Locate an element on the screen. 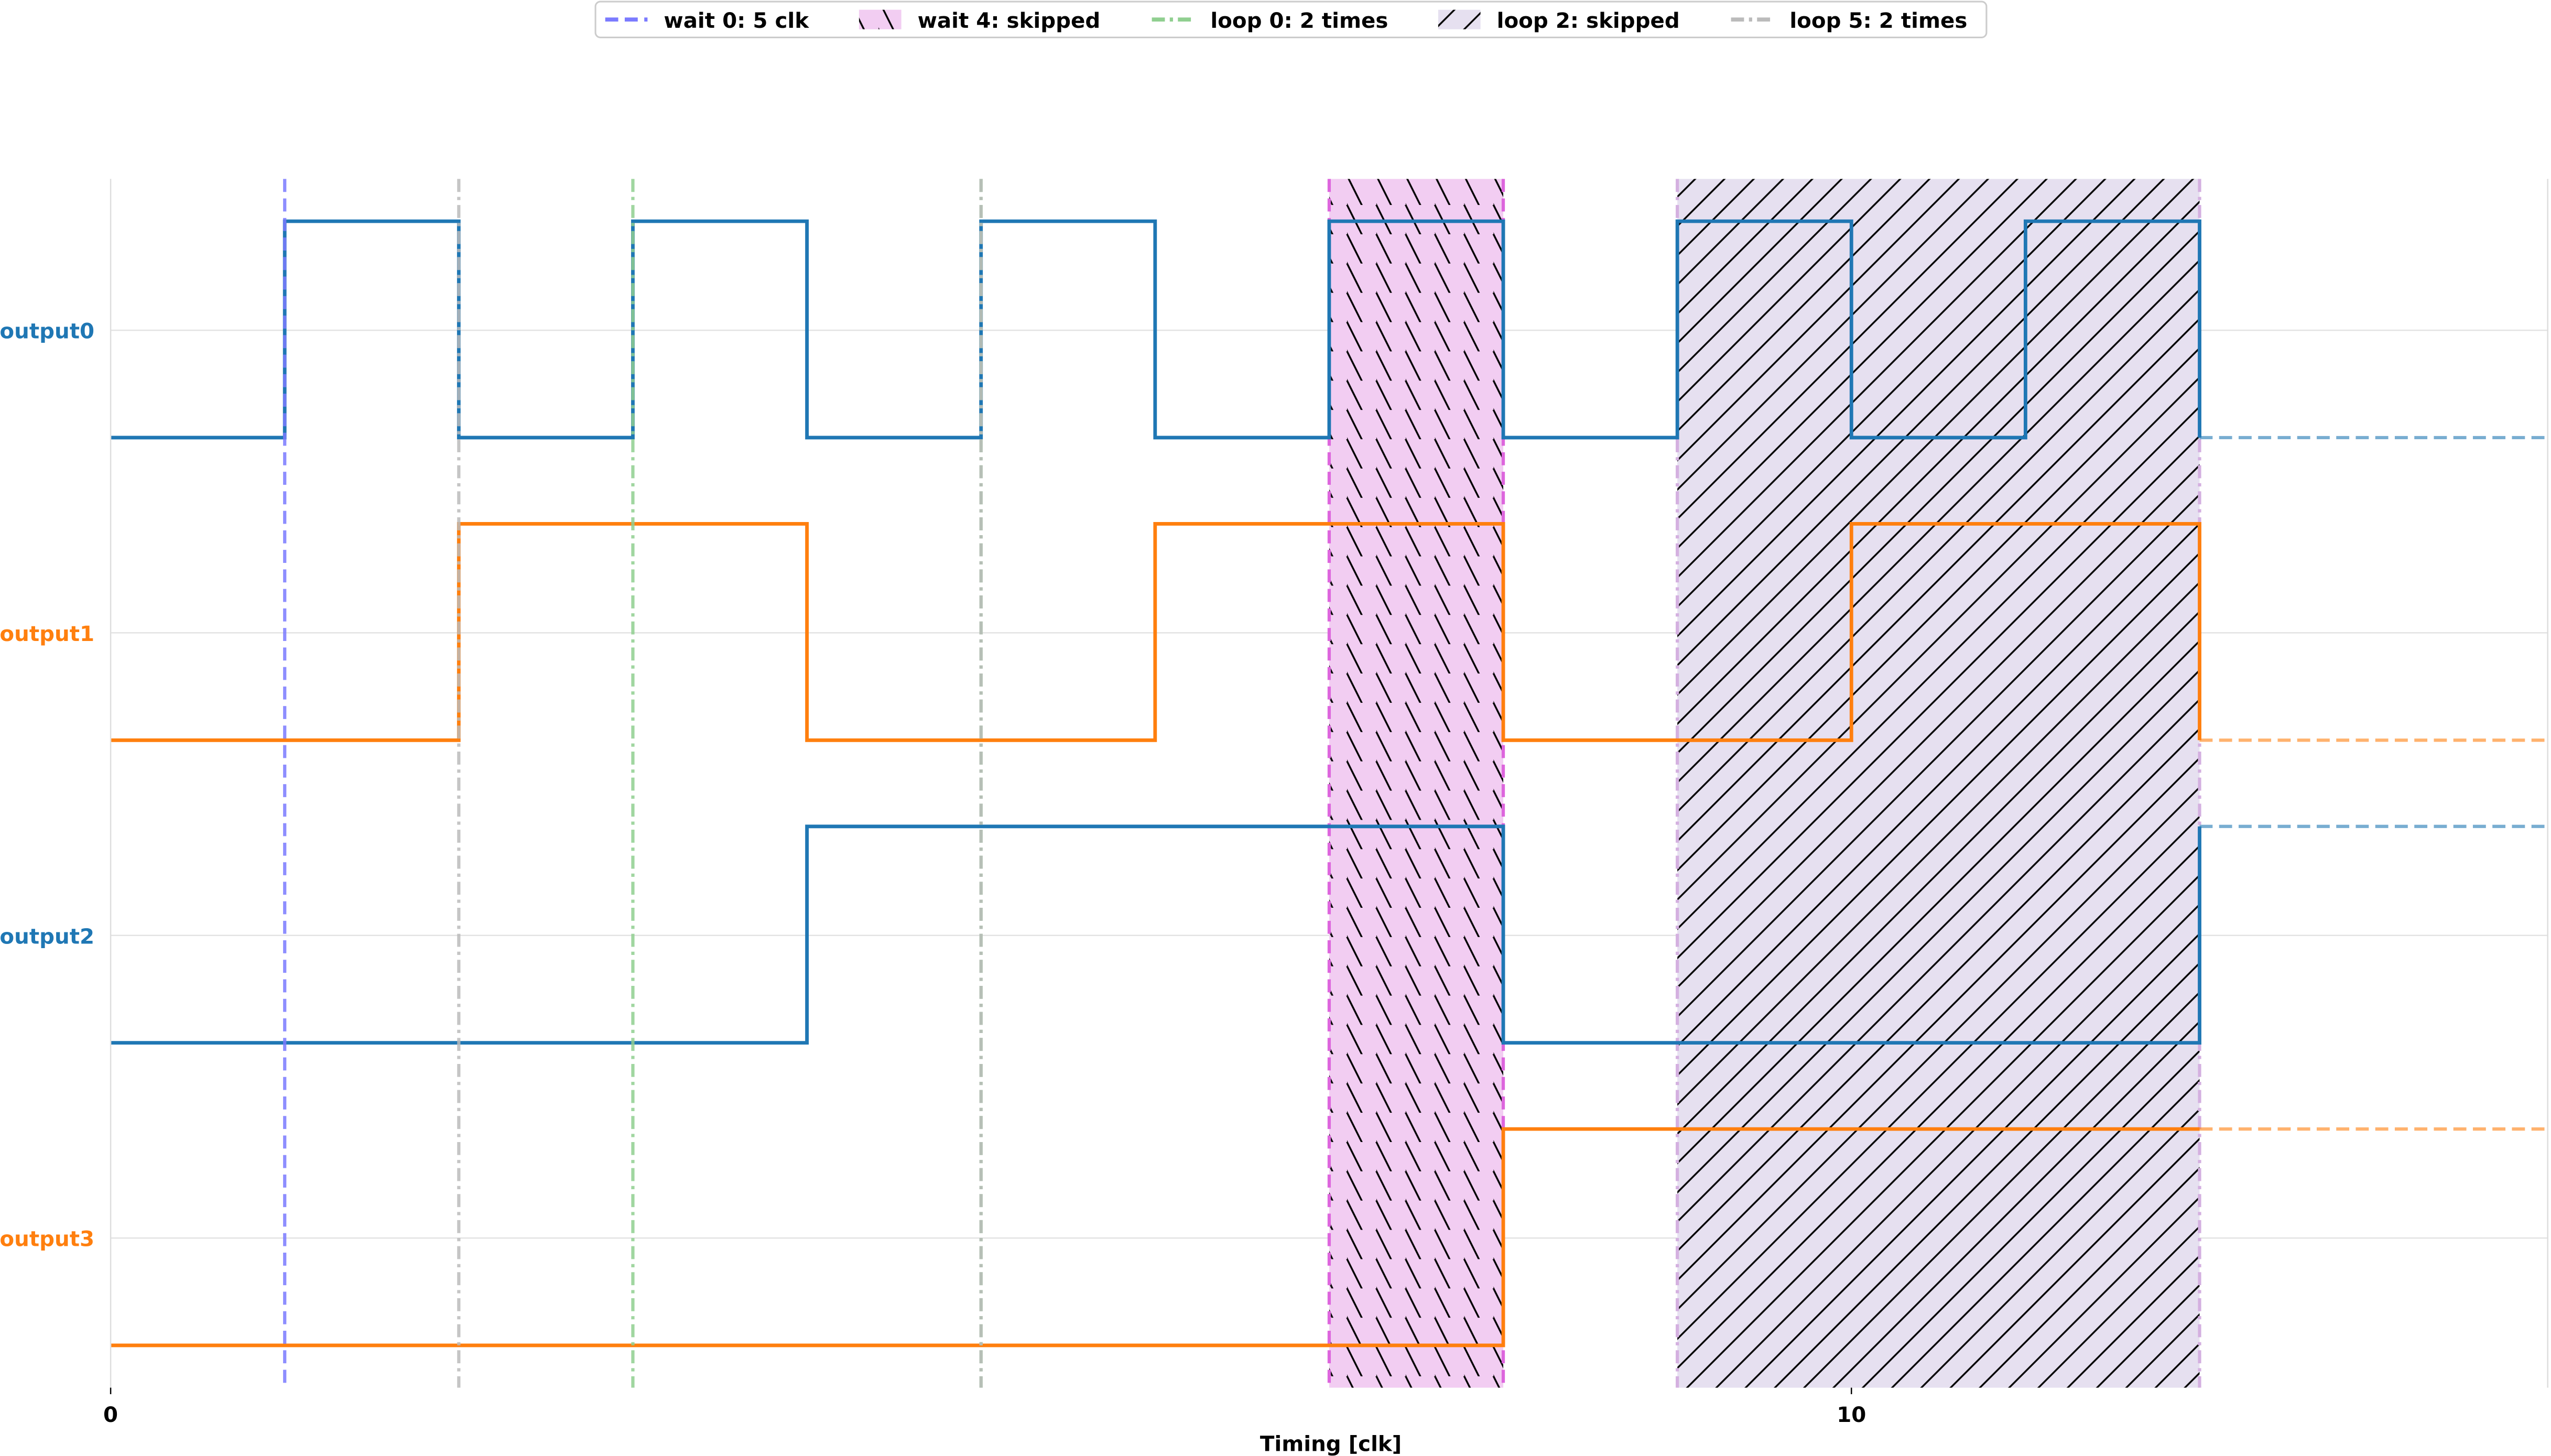 Image resolution: width=2551 pixels, height=1456 pixels. signal-output0 is located at coordinates (1156, 330).